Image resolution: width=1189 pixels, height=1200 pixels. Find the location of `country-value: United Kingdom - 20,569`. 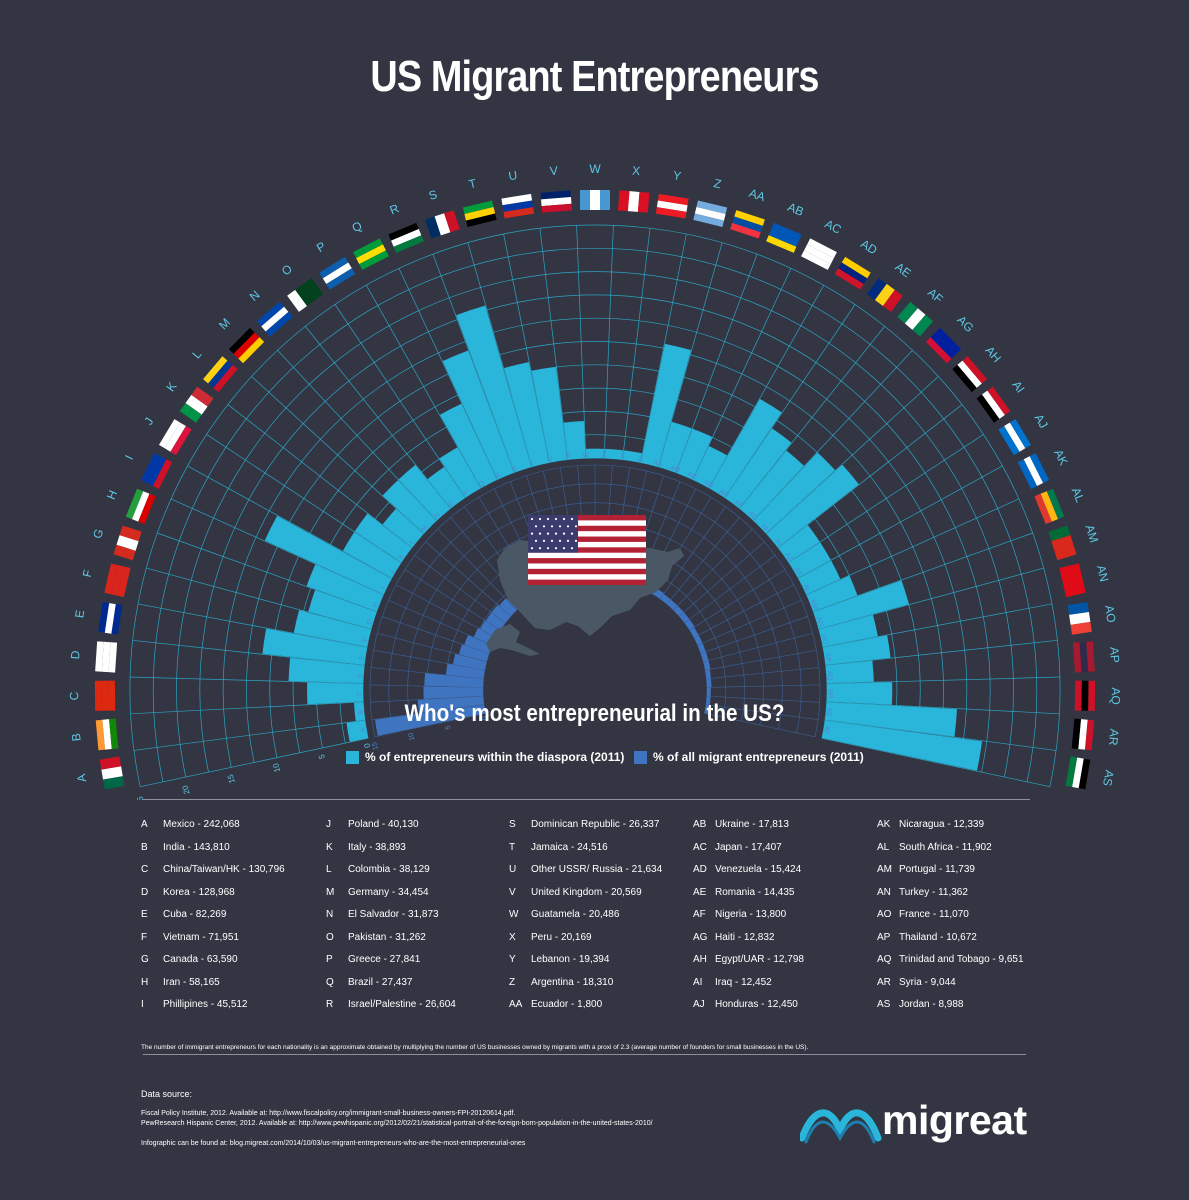

country-value: United Kingdom - 20,569 is located at coordinates (586, 892).